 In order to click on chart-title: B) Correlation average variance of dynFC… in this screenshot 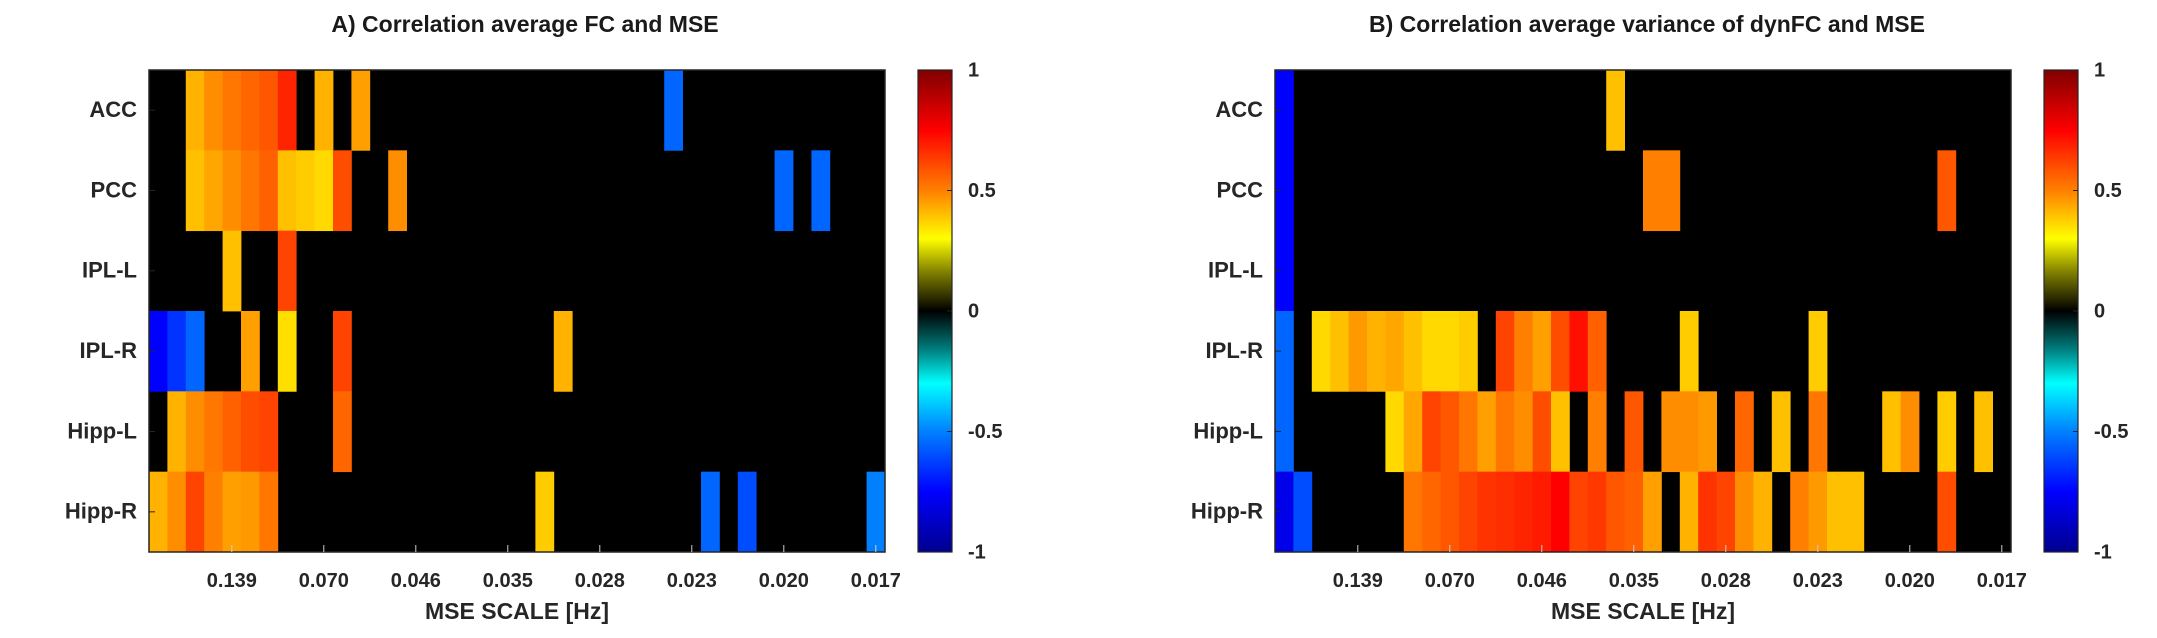, I will do `click(1647, 24)`.